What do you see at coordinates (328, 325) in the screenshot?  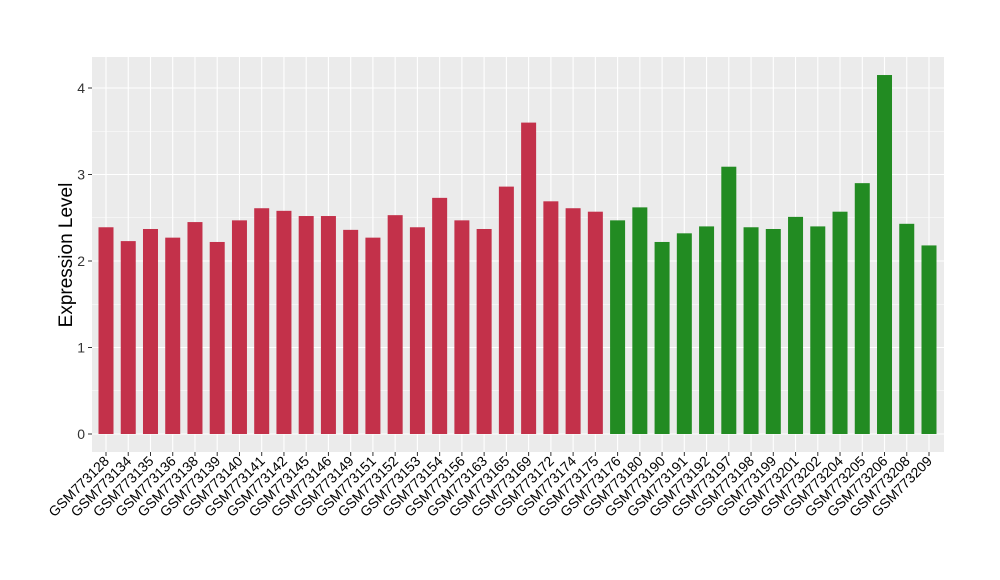 I see `bar-GSM773146` at bounding box center [328, 325].